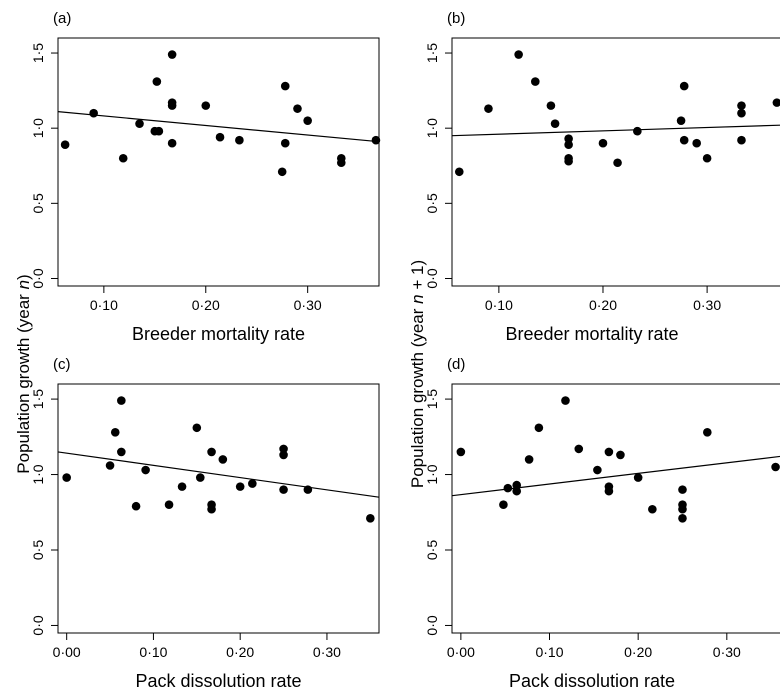  Describe the element at coordinates (67, 652) in the screenshot. I see `x-tick-label: 0·00` at that location.